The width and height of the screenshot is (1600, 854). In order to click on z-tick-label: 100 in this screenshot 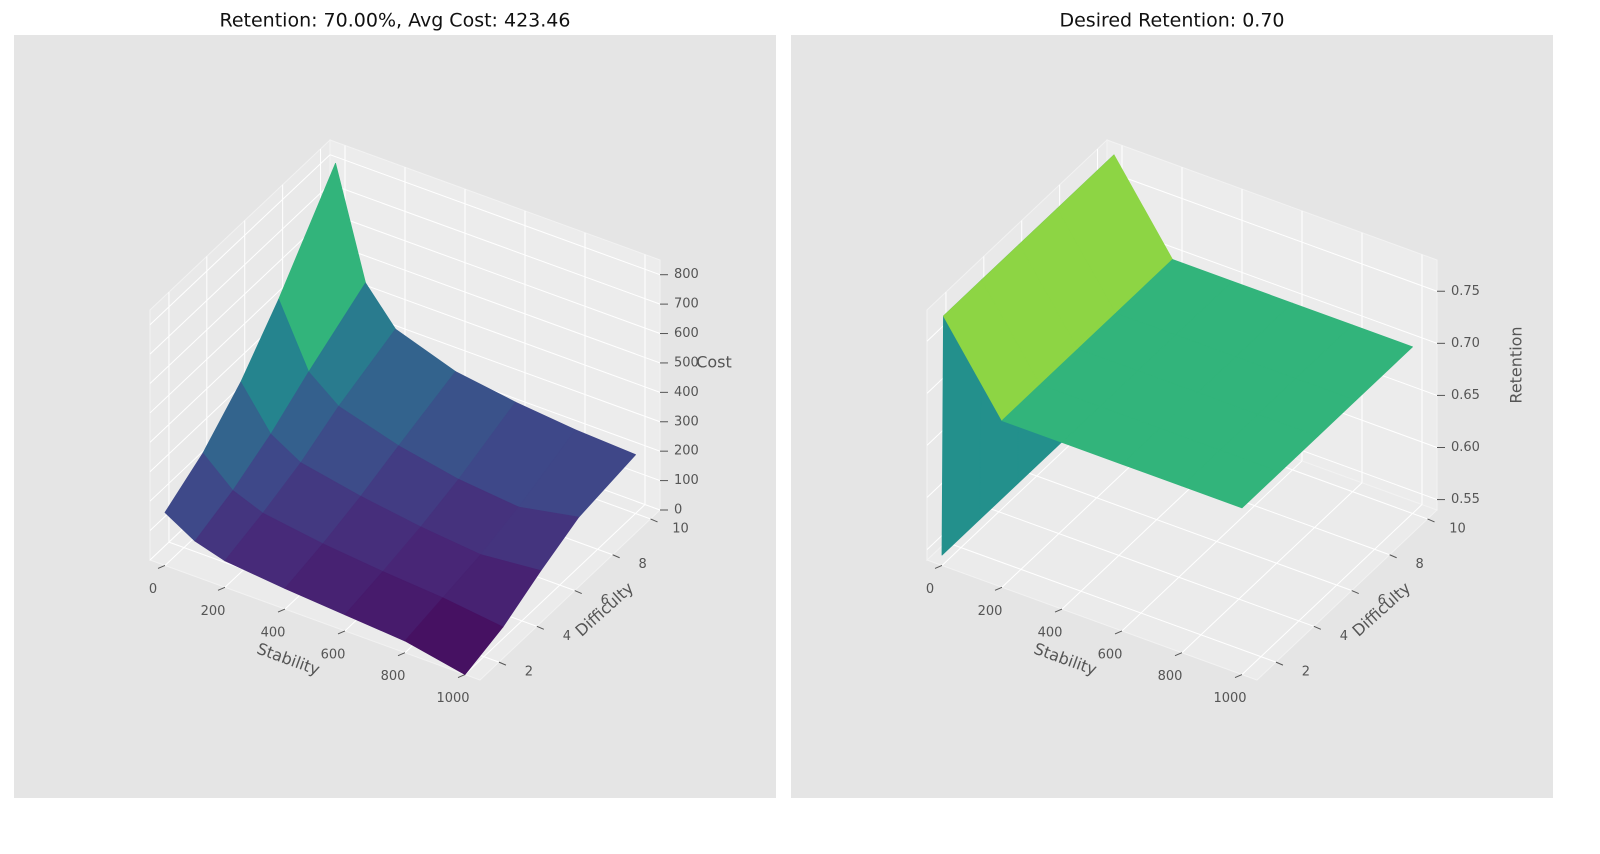, I will do `click(686, 480)`.